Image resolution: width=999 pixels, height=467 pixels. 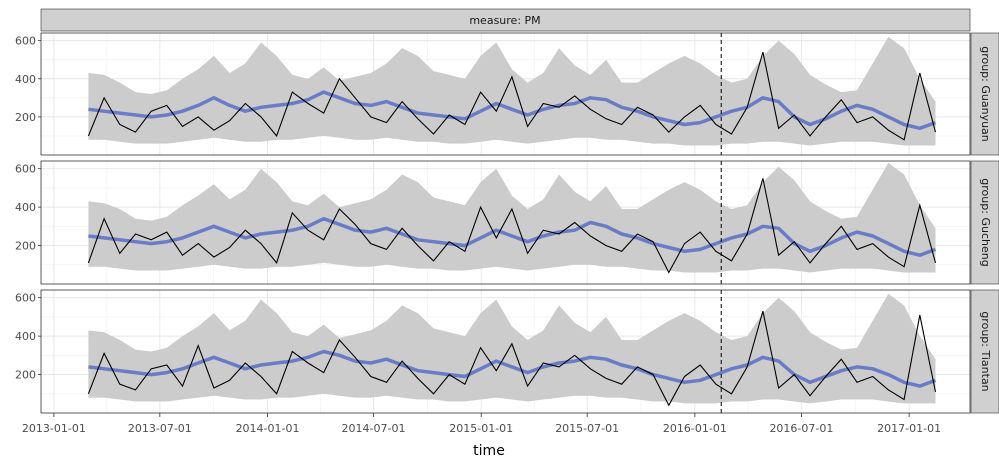 I want to click on x-tick-label: 2017-01-01, so click(x=909, y=428).